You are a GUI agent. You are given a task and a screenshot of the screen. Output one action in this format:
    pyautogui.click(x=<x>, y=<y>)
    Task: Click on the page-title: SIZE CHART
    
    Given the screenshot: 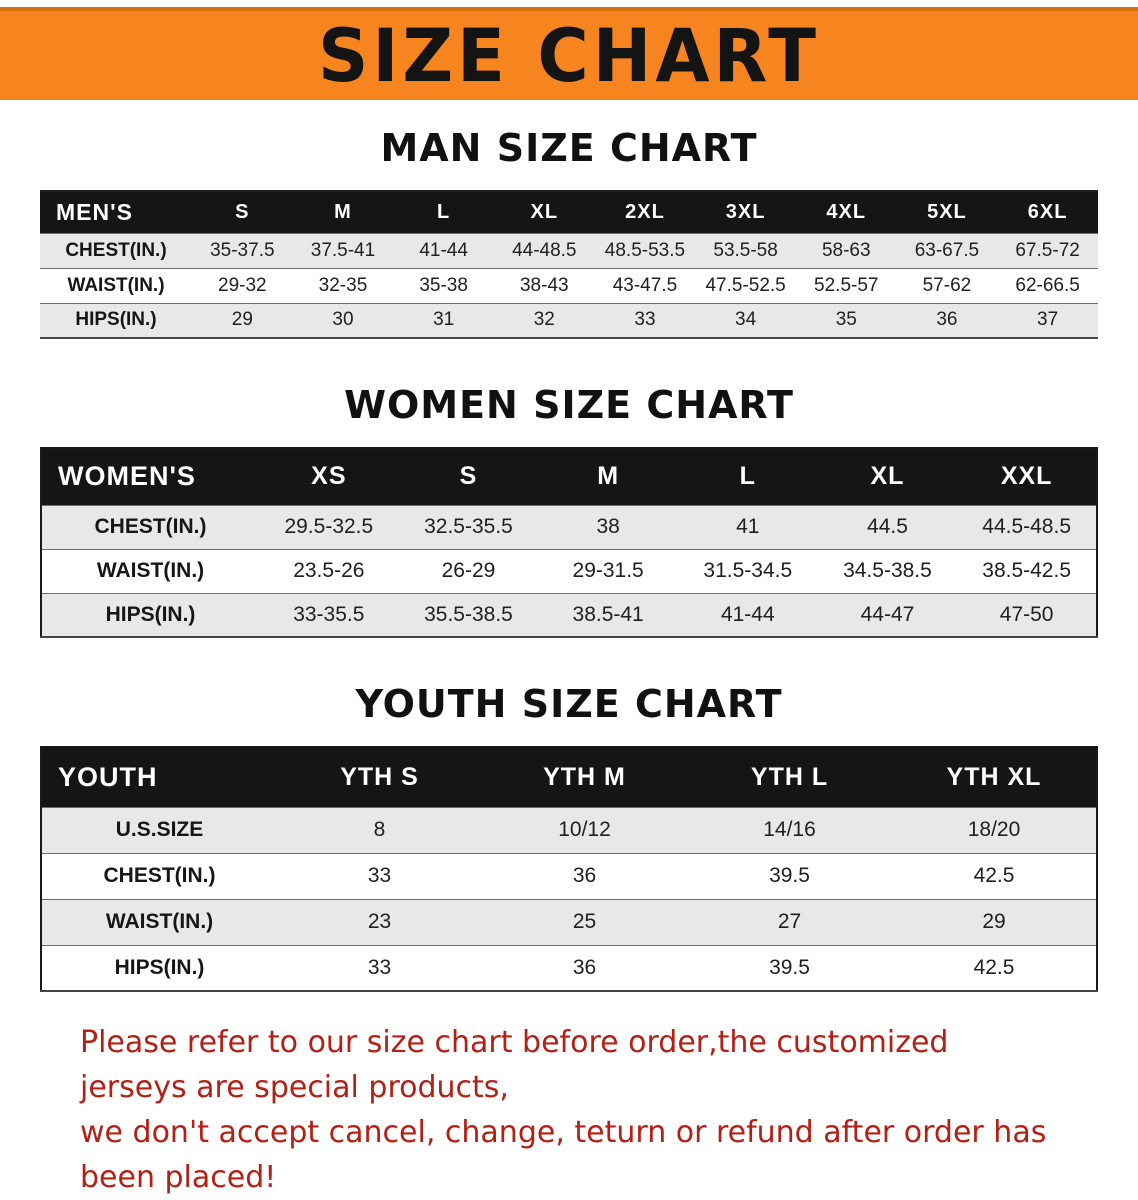 What is the action you would take?
    pyautogui.click(x=569, y=55)
    